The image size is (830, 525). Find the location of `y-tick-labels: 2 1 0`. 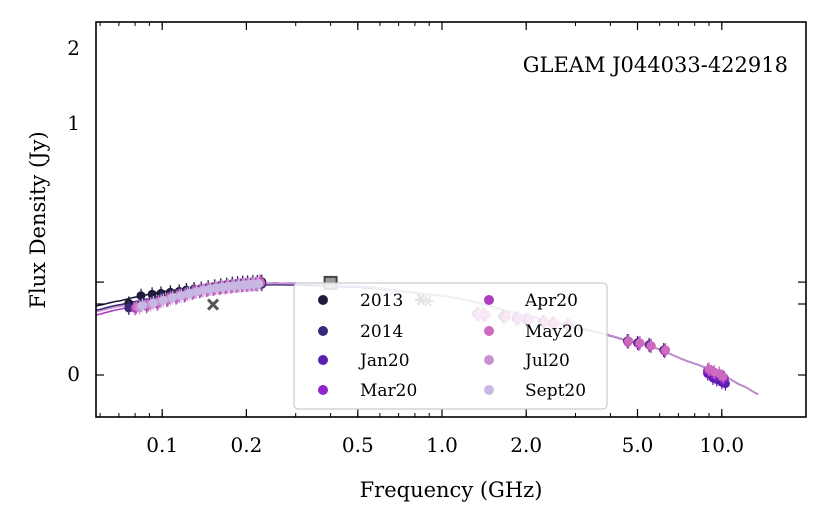

y-tick-labels: 2 1 0 is located at coordinates (73, 211).